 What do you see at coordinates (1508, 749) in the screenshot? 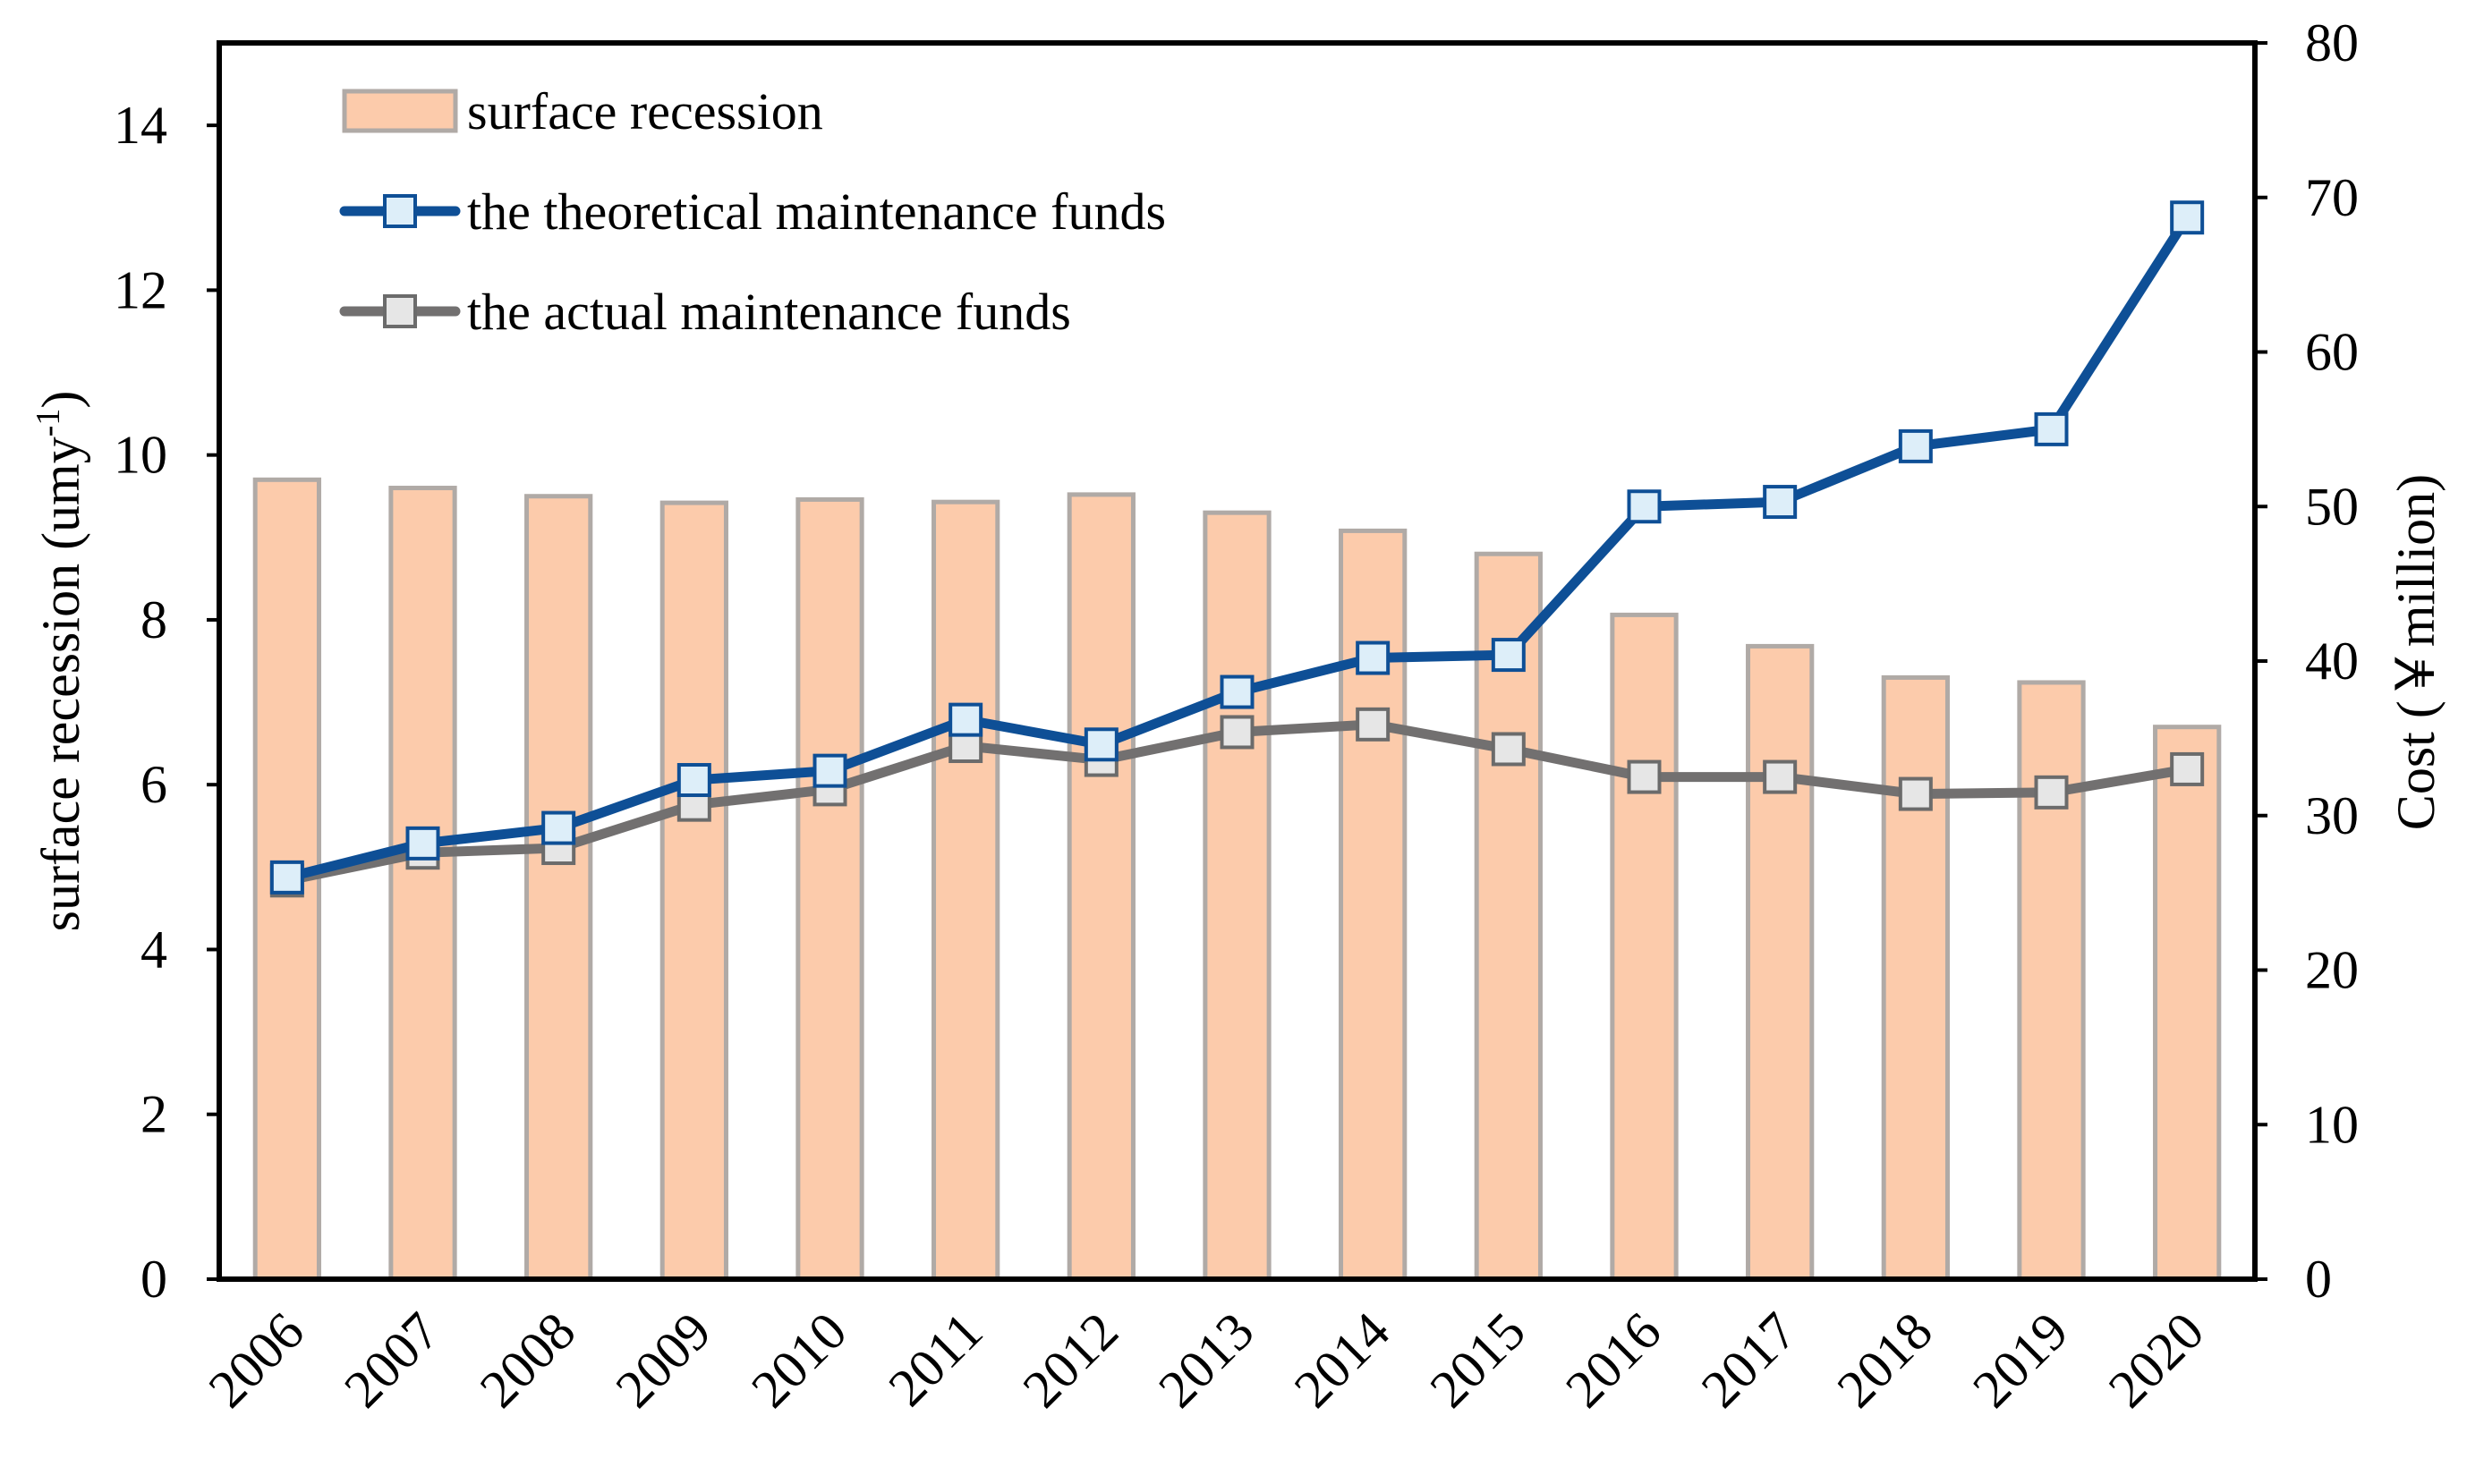
I see `actual-point-2015` at bounding box center [1508, 749].